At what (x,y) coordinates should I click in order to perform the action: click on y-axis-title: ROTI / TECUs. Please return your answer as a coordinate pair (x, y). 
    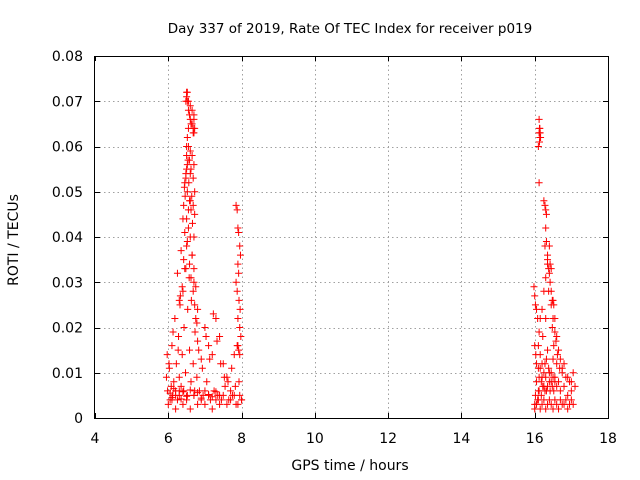
    Looking at the image, I should click on (14, 240).